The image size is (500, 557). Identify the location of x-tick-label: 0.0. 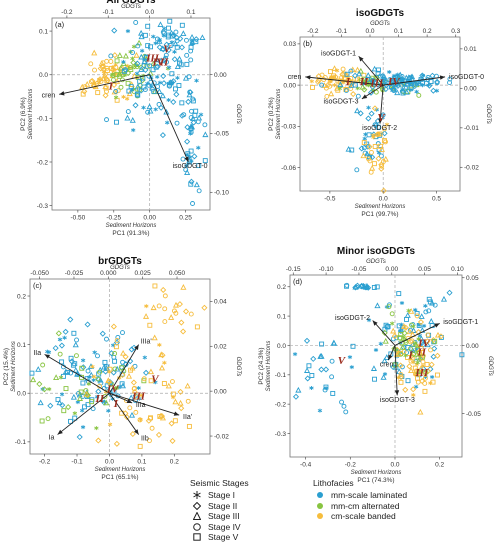
(383, 199).